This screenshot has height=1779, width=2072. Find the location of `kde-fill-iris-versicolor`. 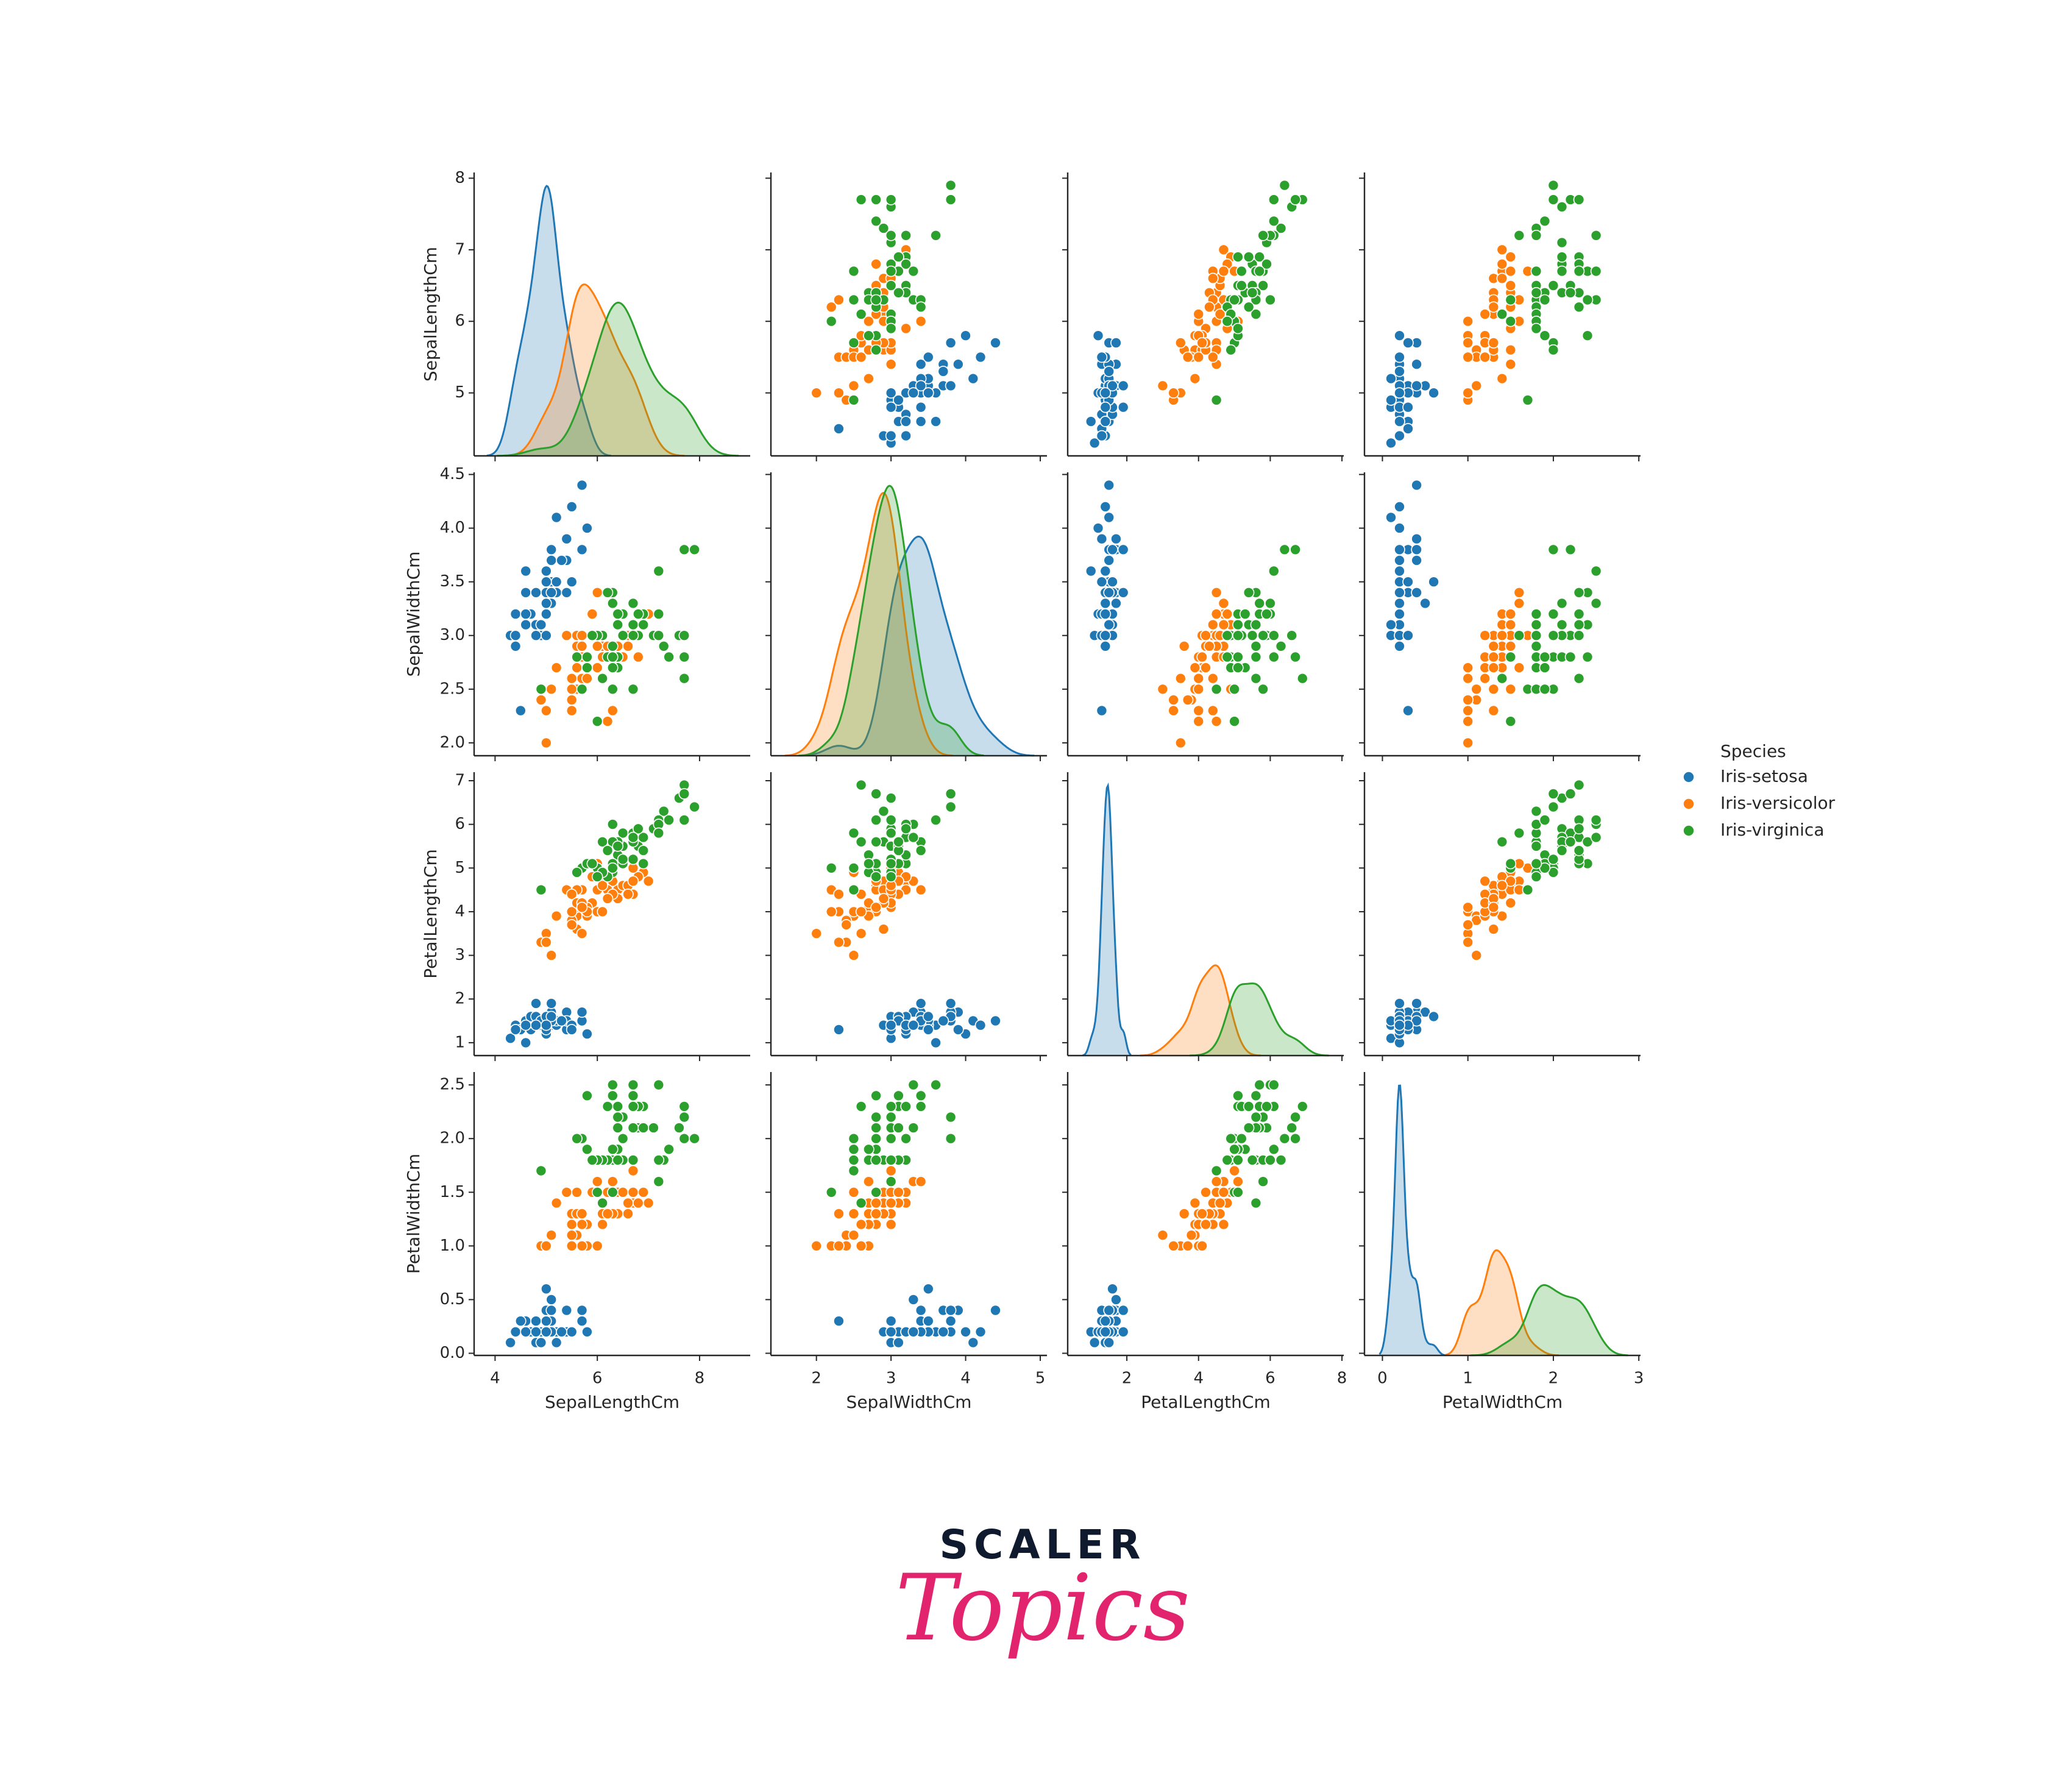

kde-fill-iris-versicolor is located at coordinates (595, 370).